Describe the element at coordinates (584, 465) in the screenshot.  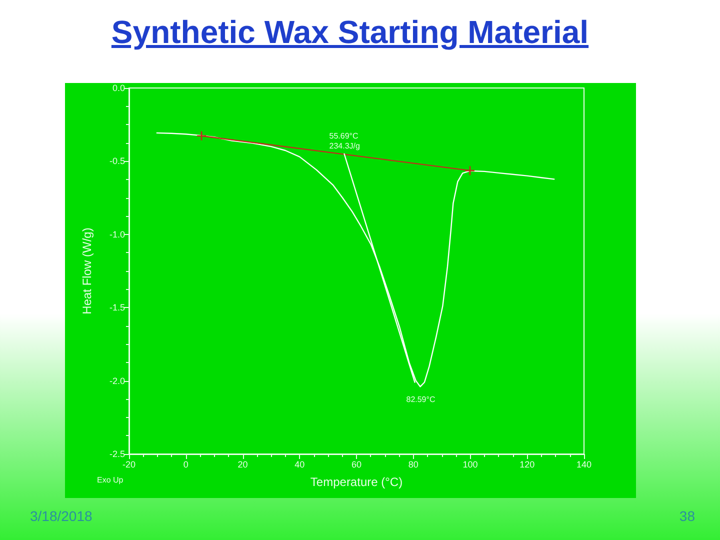
I see `x-tick-label: 140` at that location.